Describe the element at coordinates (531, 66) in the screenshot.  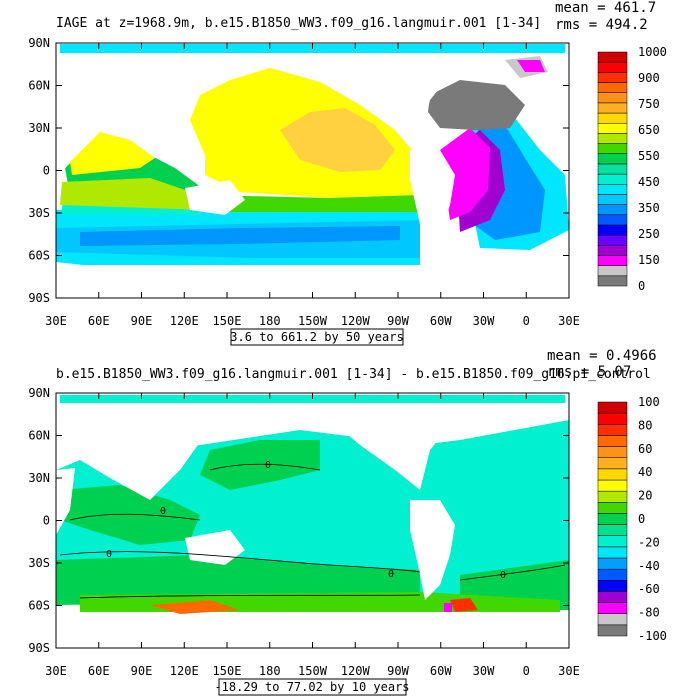
I see `top-labrador-magenta` at that location.